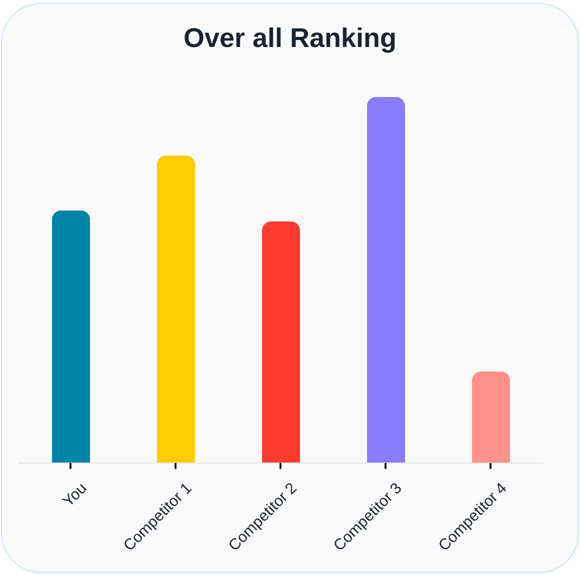  What do you see at coordinates (290, 38) in the screenshot?
I see `chart-title: Over all Ranking` at bounding box center [290, 38].